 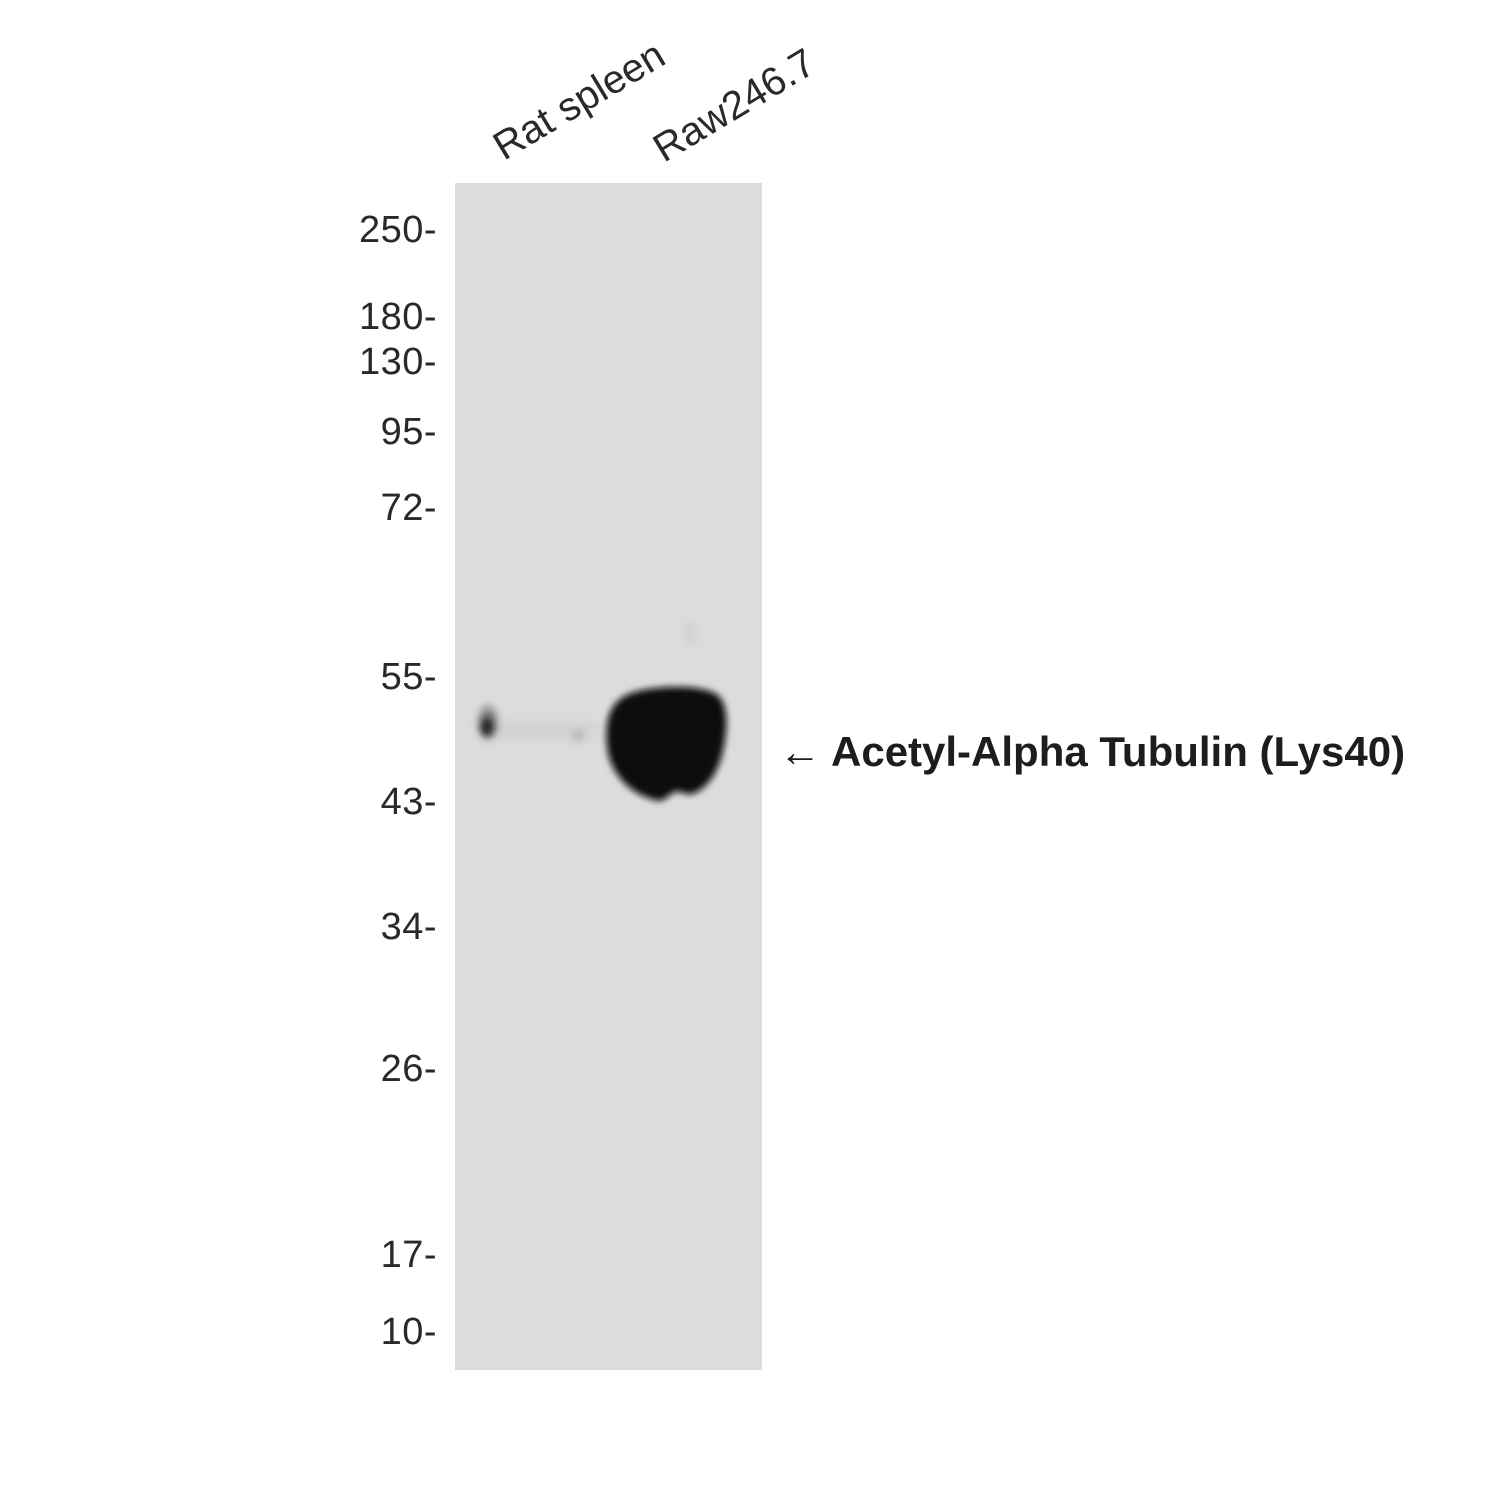 What do you see at coordinates (397, 362) in the screenshot?
I see `mw-marker-130: 130-` at bounding box center [397, 362].